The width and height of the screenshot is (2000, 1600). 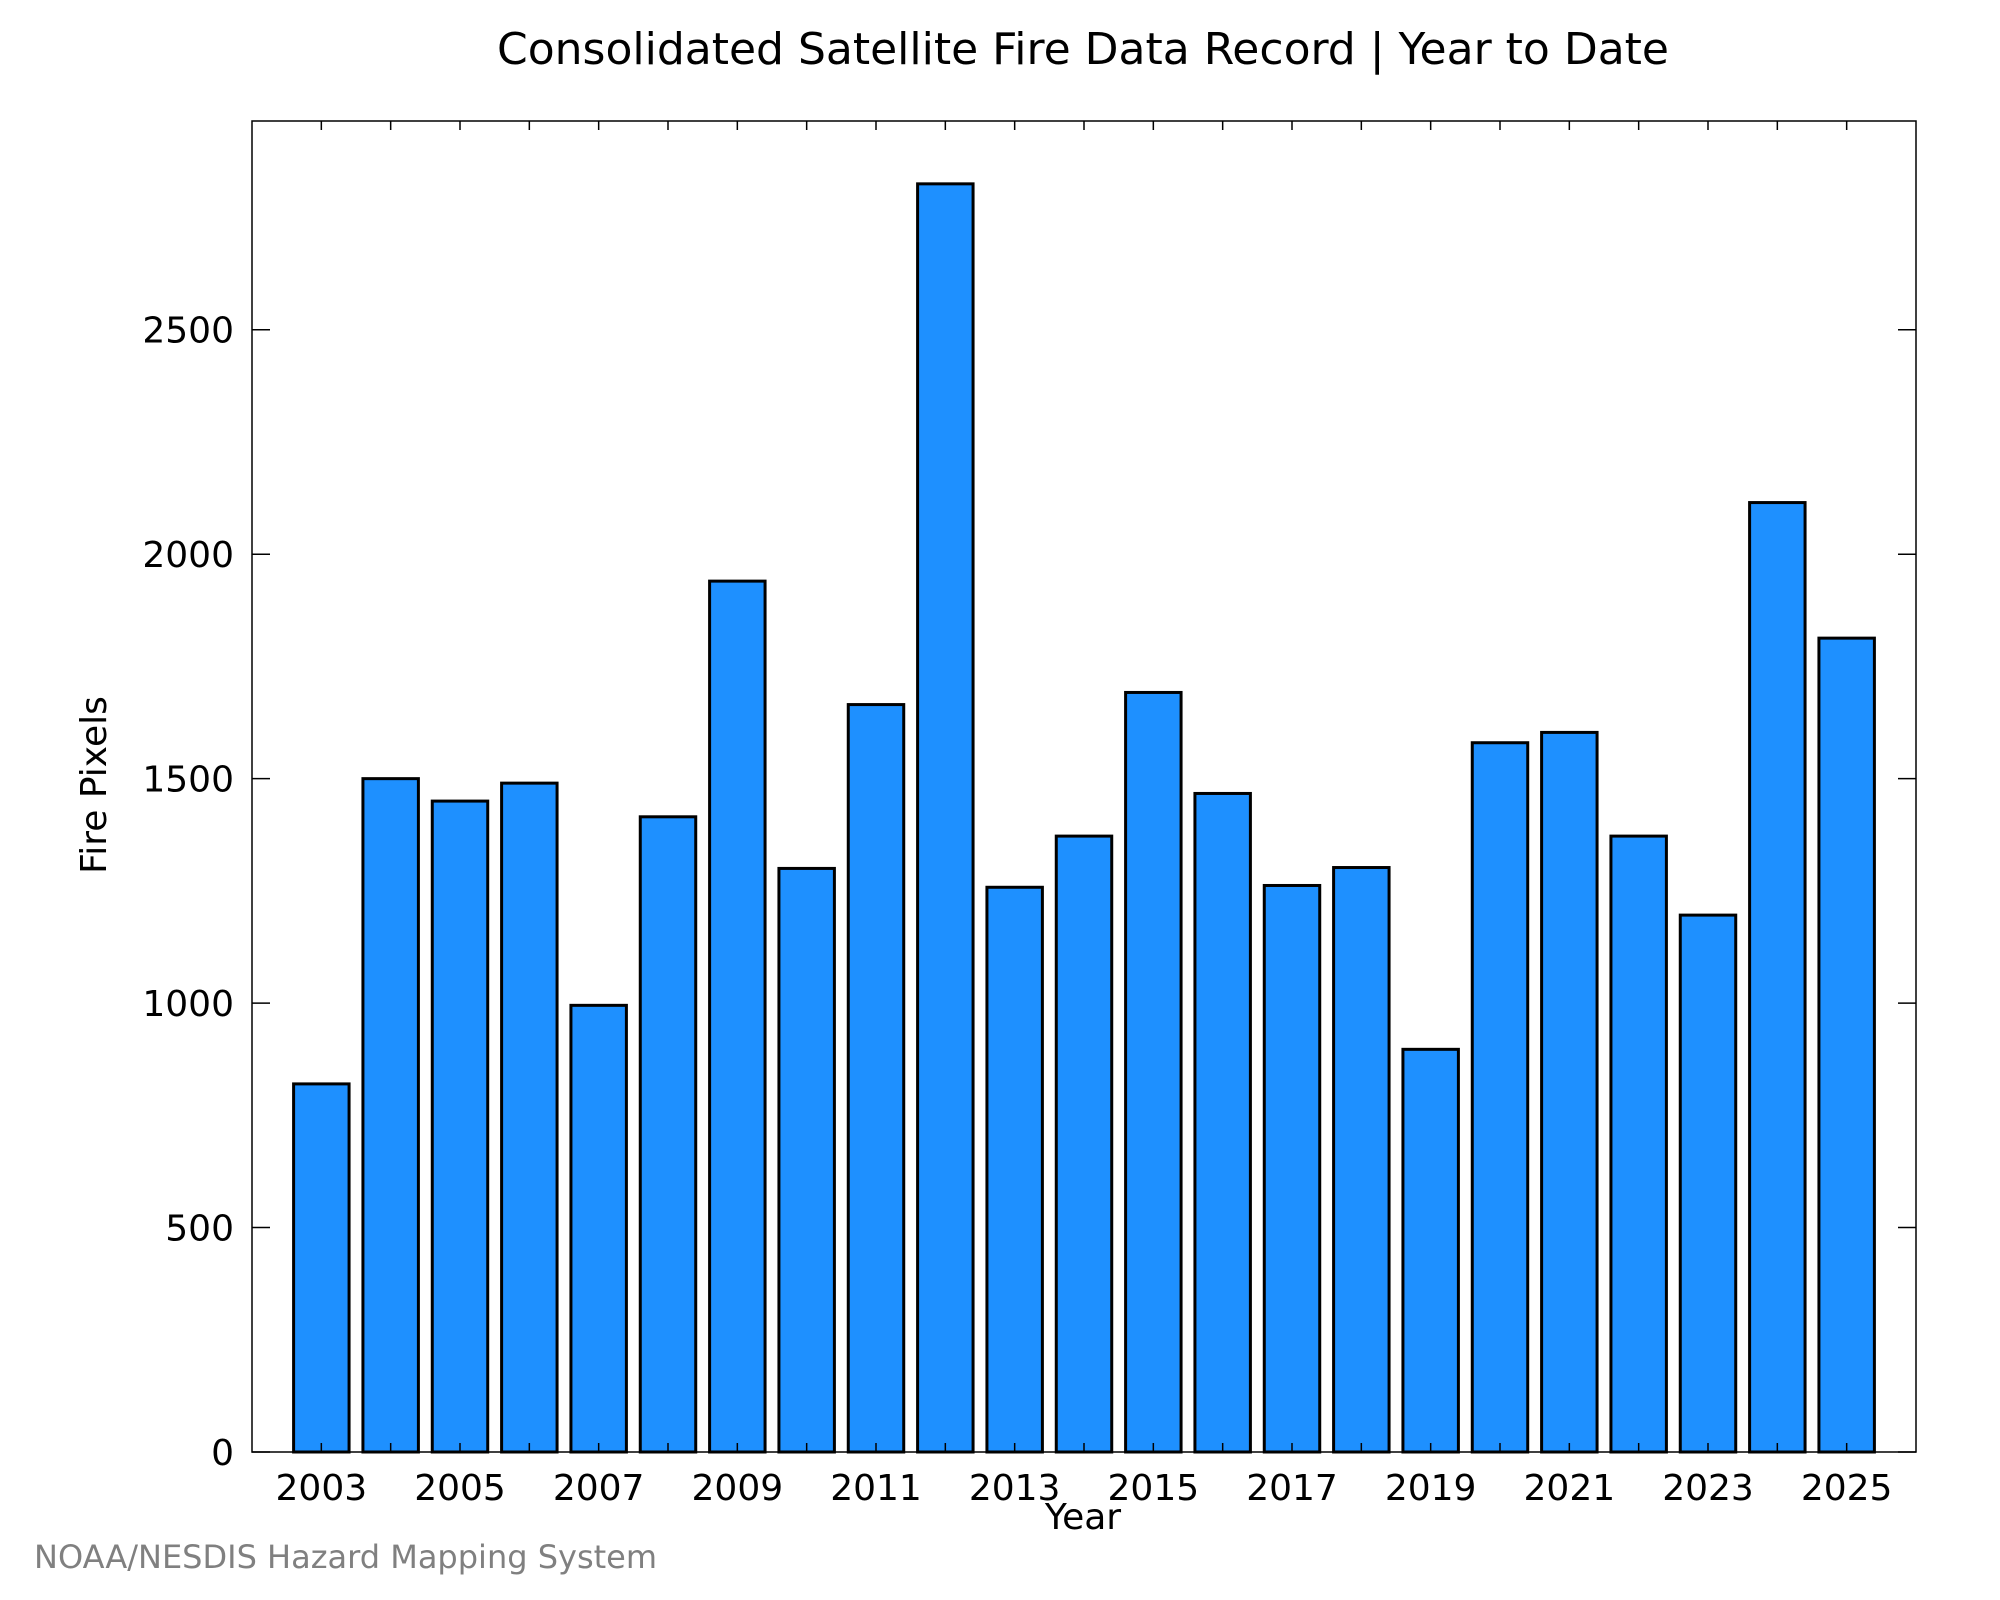 What do you see at coordinates (460, 1126) in the screenshot?
I see `bar-2005` at bounding box center [460, 1126].